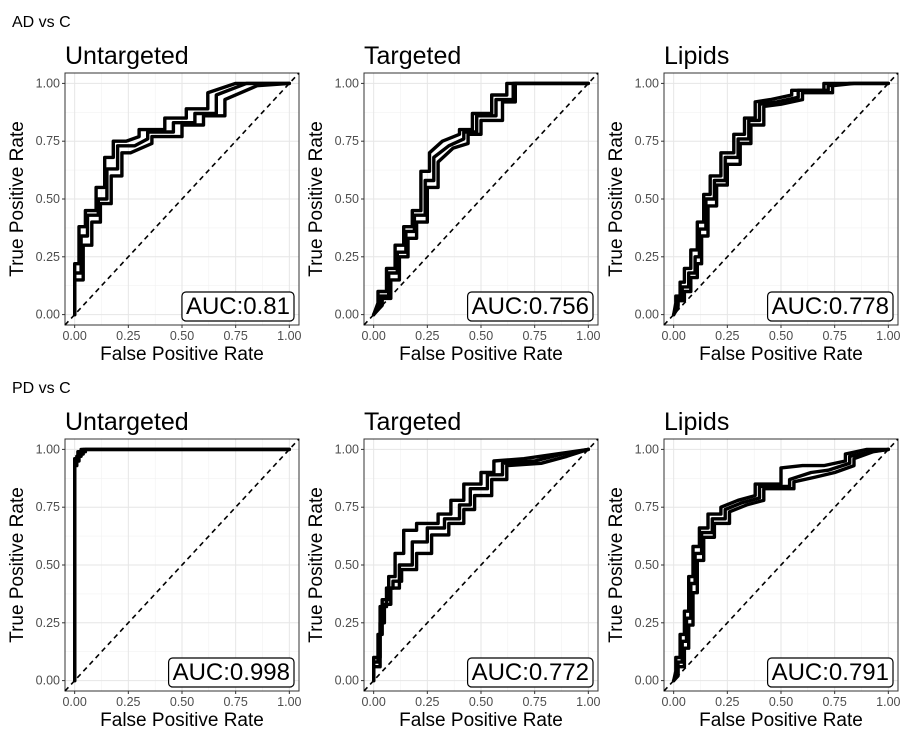 This screenshot has height=729, width=904. What do you see at coordinates (347, 565) in the screenshot?
I see `panel-5-pd-vs-c-targeted-y-tick-label: 0.50` at bounding box center [347, 565].